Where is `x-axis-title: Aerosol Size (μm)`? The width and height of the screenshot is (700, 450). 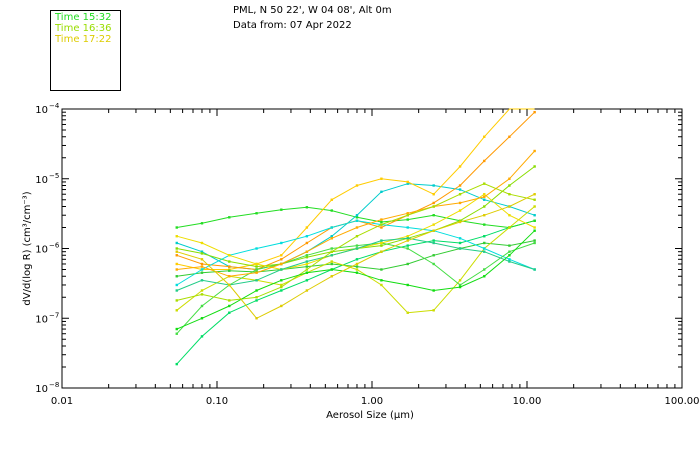 x-axis-title: Aerosol Size (μm) is located at coordinates (370, 415).